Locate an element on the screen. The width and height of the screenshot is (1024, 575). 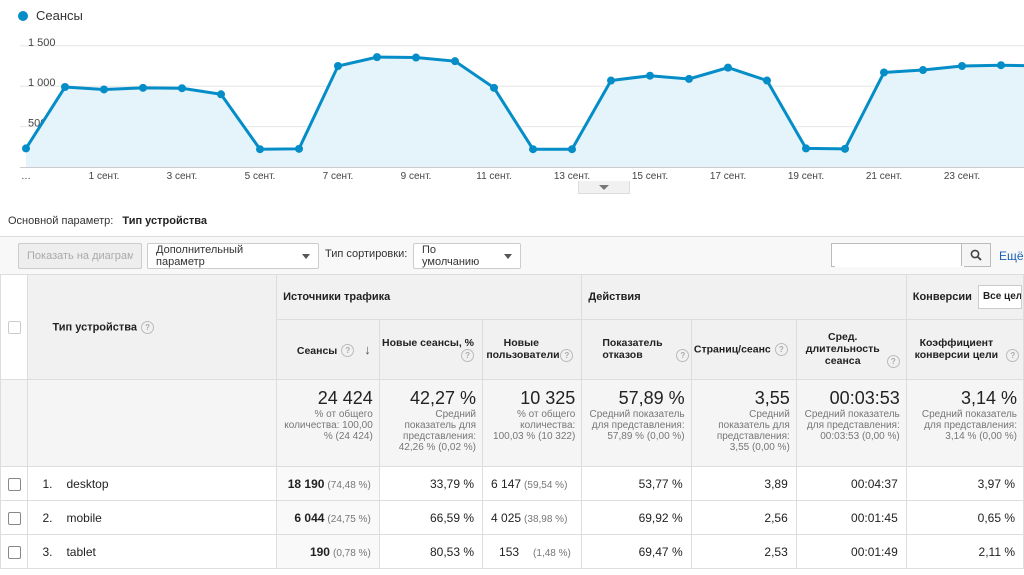
col-conversion: Коэффициент конверсии цели? is located at coordinates (964, 349).